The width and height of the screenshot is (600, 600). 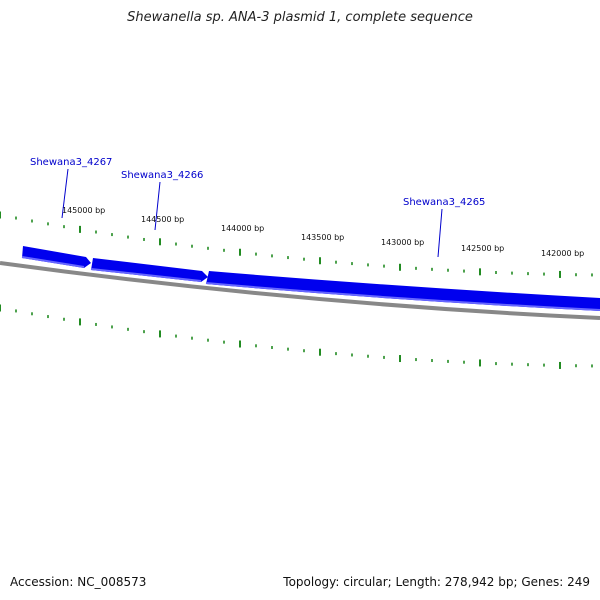 I want to click on gene-label-shewana3-4267: Shewana3_4267, so click(x=71, y=162).